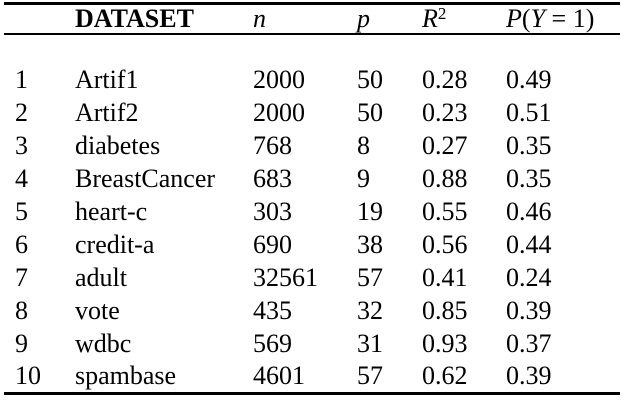  I want to click on cell-r-squared: 0.55, so click(445, 211).